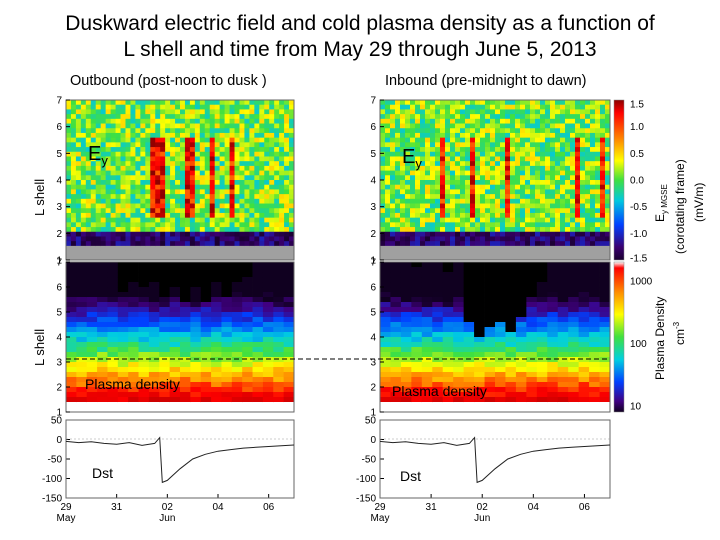 This screenshot has width=720, height=540. What do you see at coordinates (59, 288) in the screenshot?
I see `outbound-density-y-tick-label: 6` at bounding box center [59, 288].